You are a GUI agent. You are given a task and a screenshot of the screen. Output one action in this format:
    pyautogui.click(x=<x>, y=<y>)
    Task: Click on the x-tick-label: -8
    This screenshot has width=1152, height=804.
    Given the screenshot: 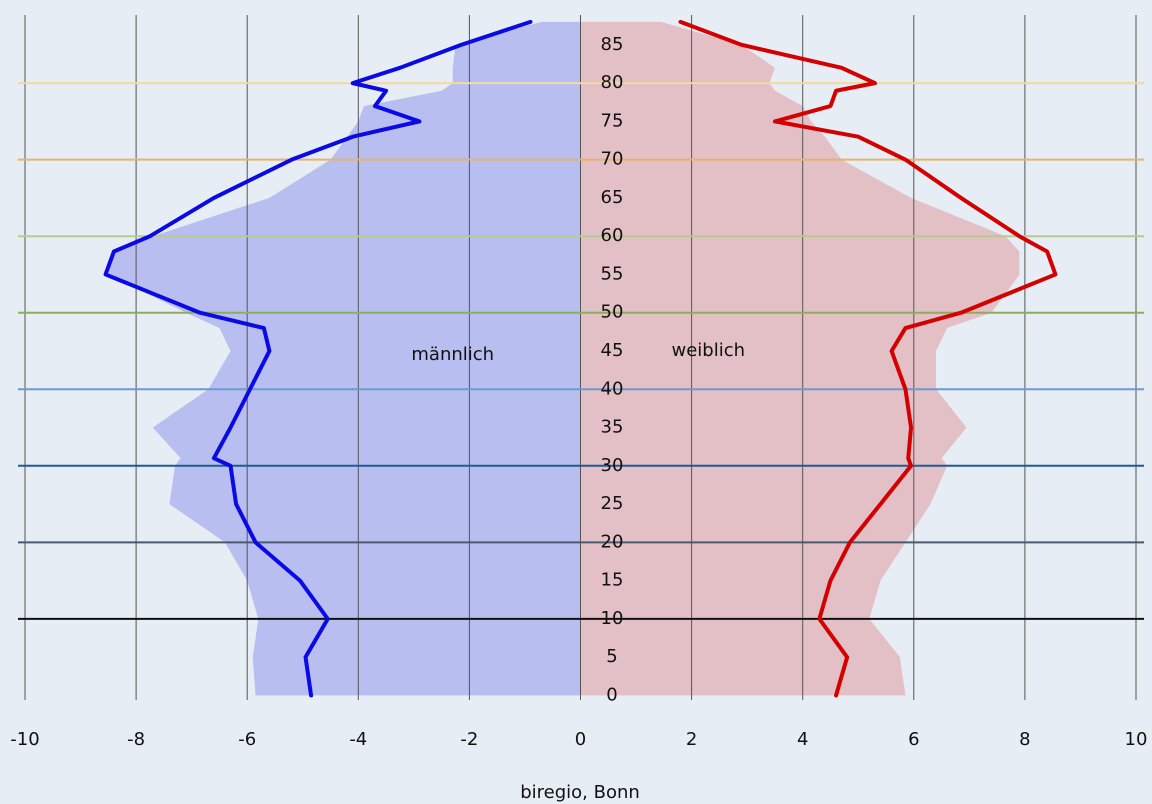 What is the action you would take?
    pyautogui.click(x=136, y=739)
    